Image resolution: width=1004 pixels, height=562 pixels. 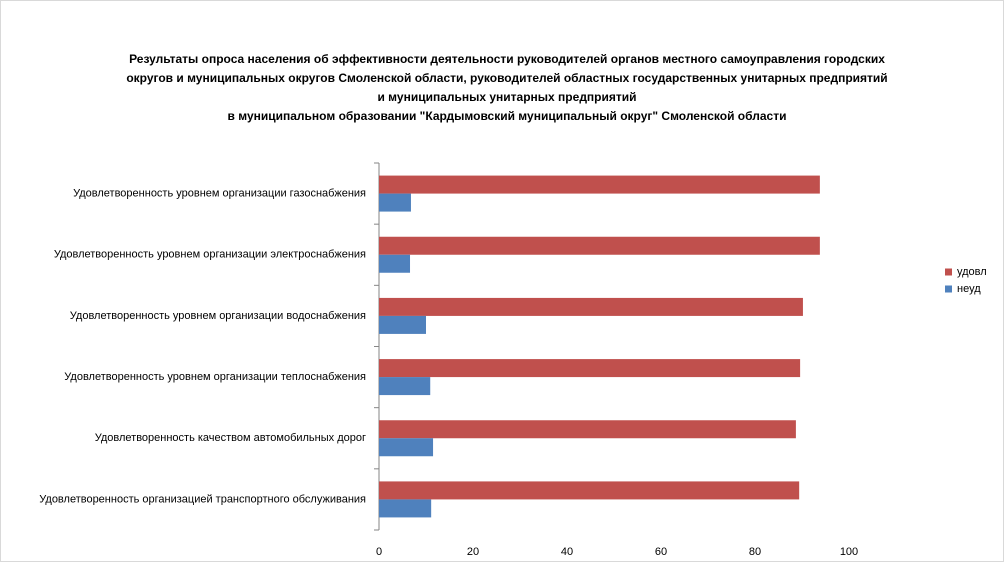 What do you see at coordinates (567, 552) in the screenshot?
I see `x-tick-label: 40` at bounding box center [567, 552].